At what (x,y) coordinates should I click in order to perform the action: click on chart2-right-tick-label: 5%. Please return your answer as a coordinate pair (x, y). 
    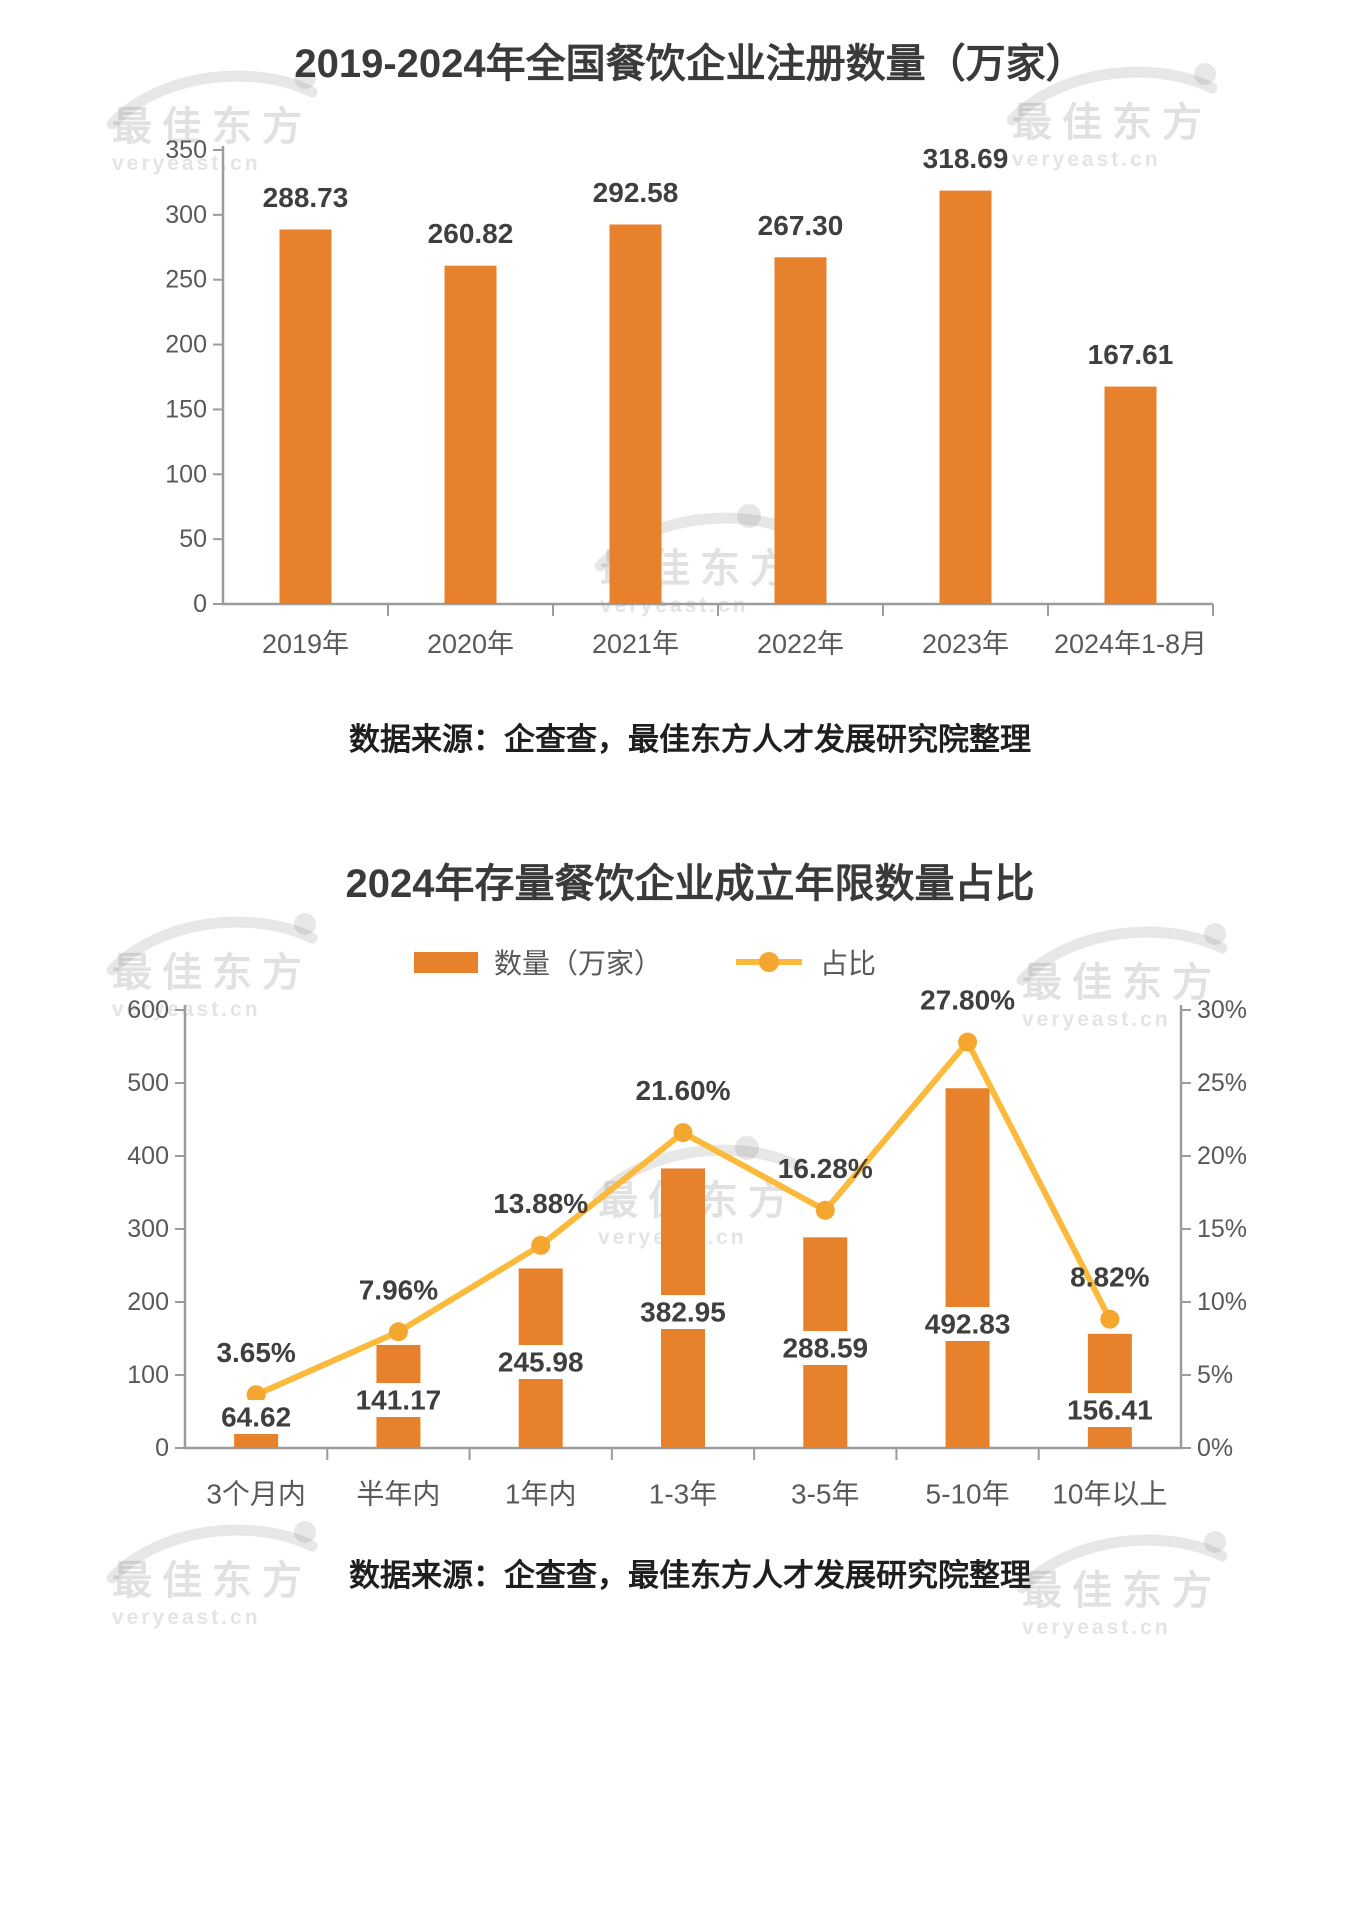
    Looking at the image, I should click on (1215, 1375).